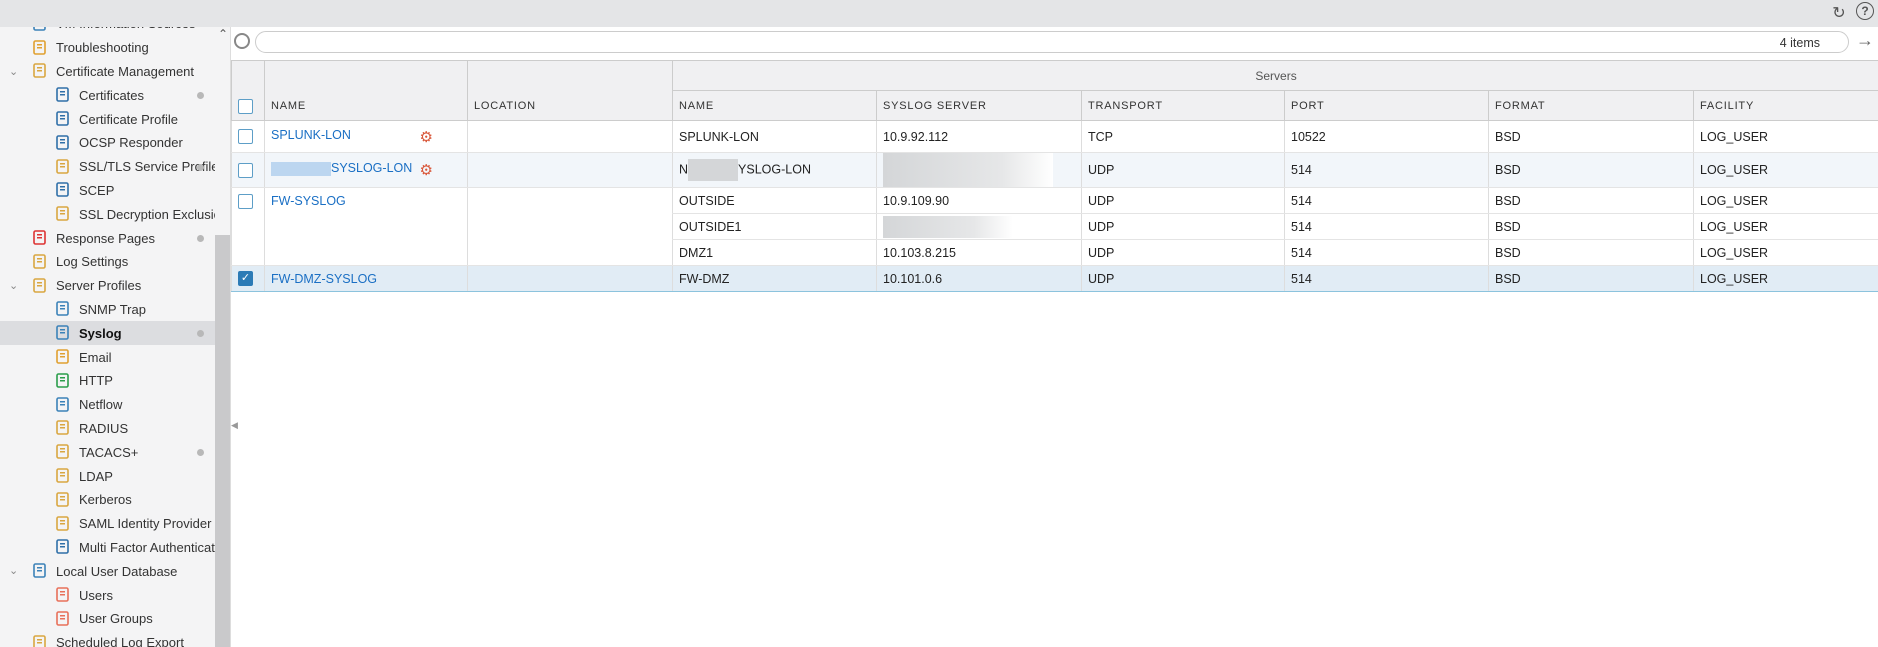  I want to click on sidebar-item-certificate-profile: Certificate Profile, so click(107, 119).